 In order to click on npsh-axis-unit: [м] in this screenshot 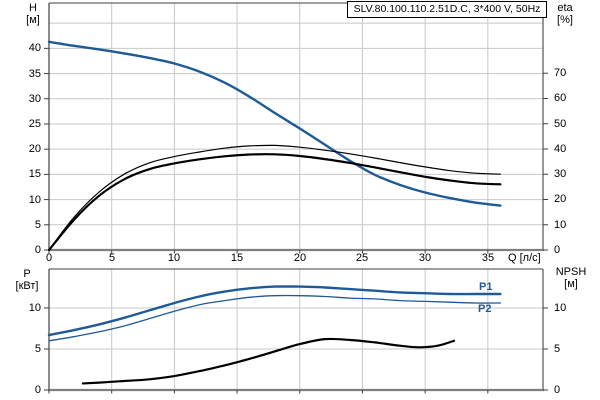, I will do `click(571, 284)`.